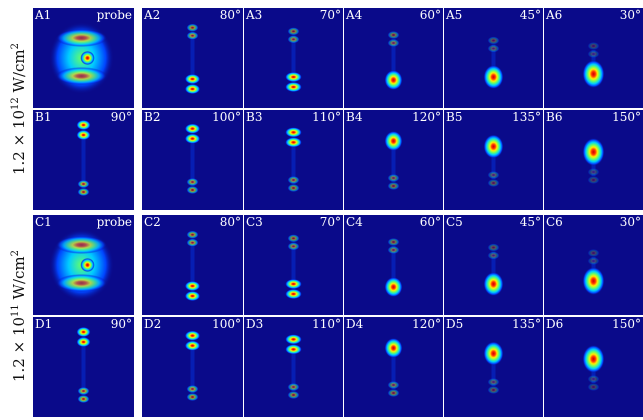 The height and width of the screenshot is (420, 643). Describe the element at coordinates (393, 43) in the screenshot. I see `a4-weak-lobe-b` at that location.